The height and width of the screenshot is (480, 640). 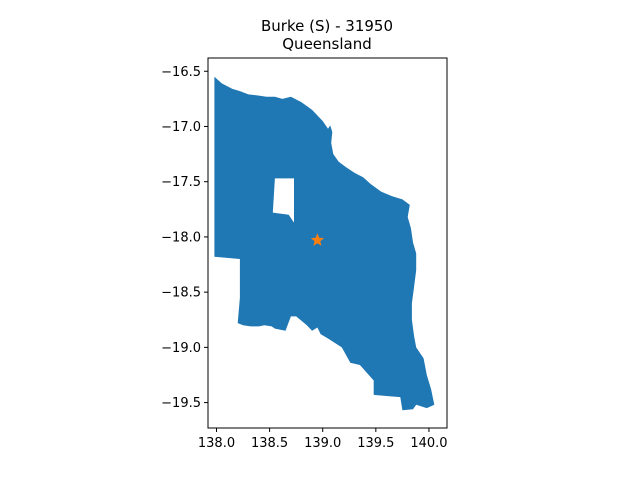 What do you see at coordinates (317, 239) in the screenshot?
I see `location-star-marker` at bounding box center [317, 239].